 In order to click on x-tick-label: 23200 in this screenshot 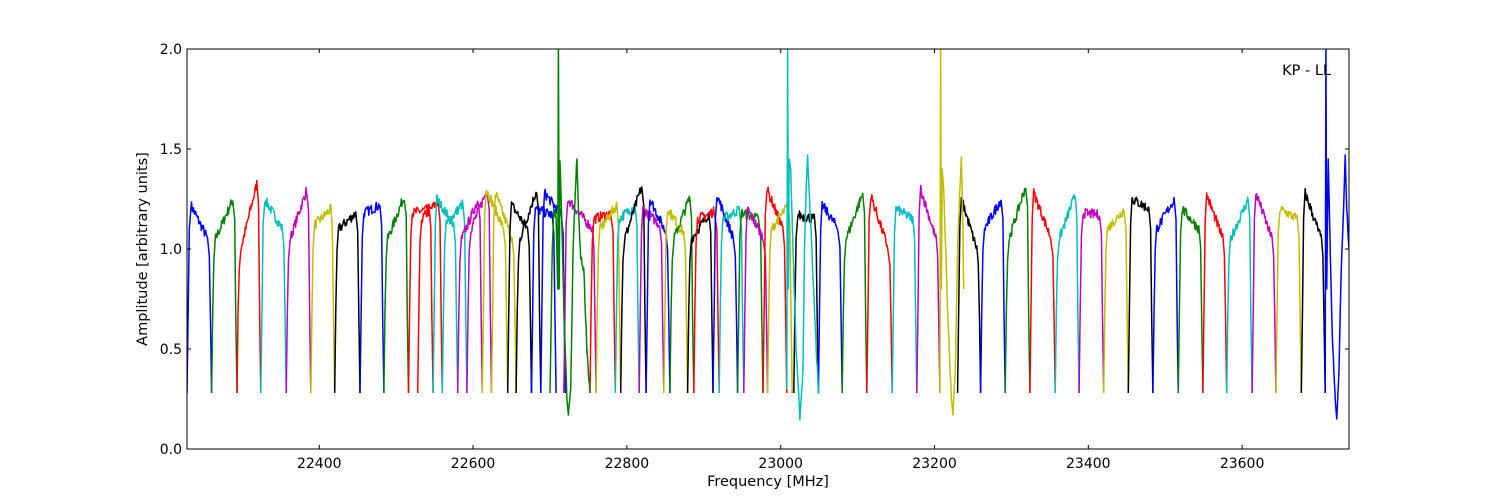, I will do `click(934, 464)`.